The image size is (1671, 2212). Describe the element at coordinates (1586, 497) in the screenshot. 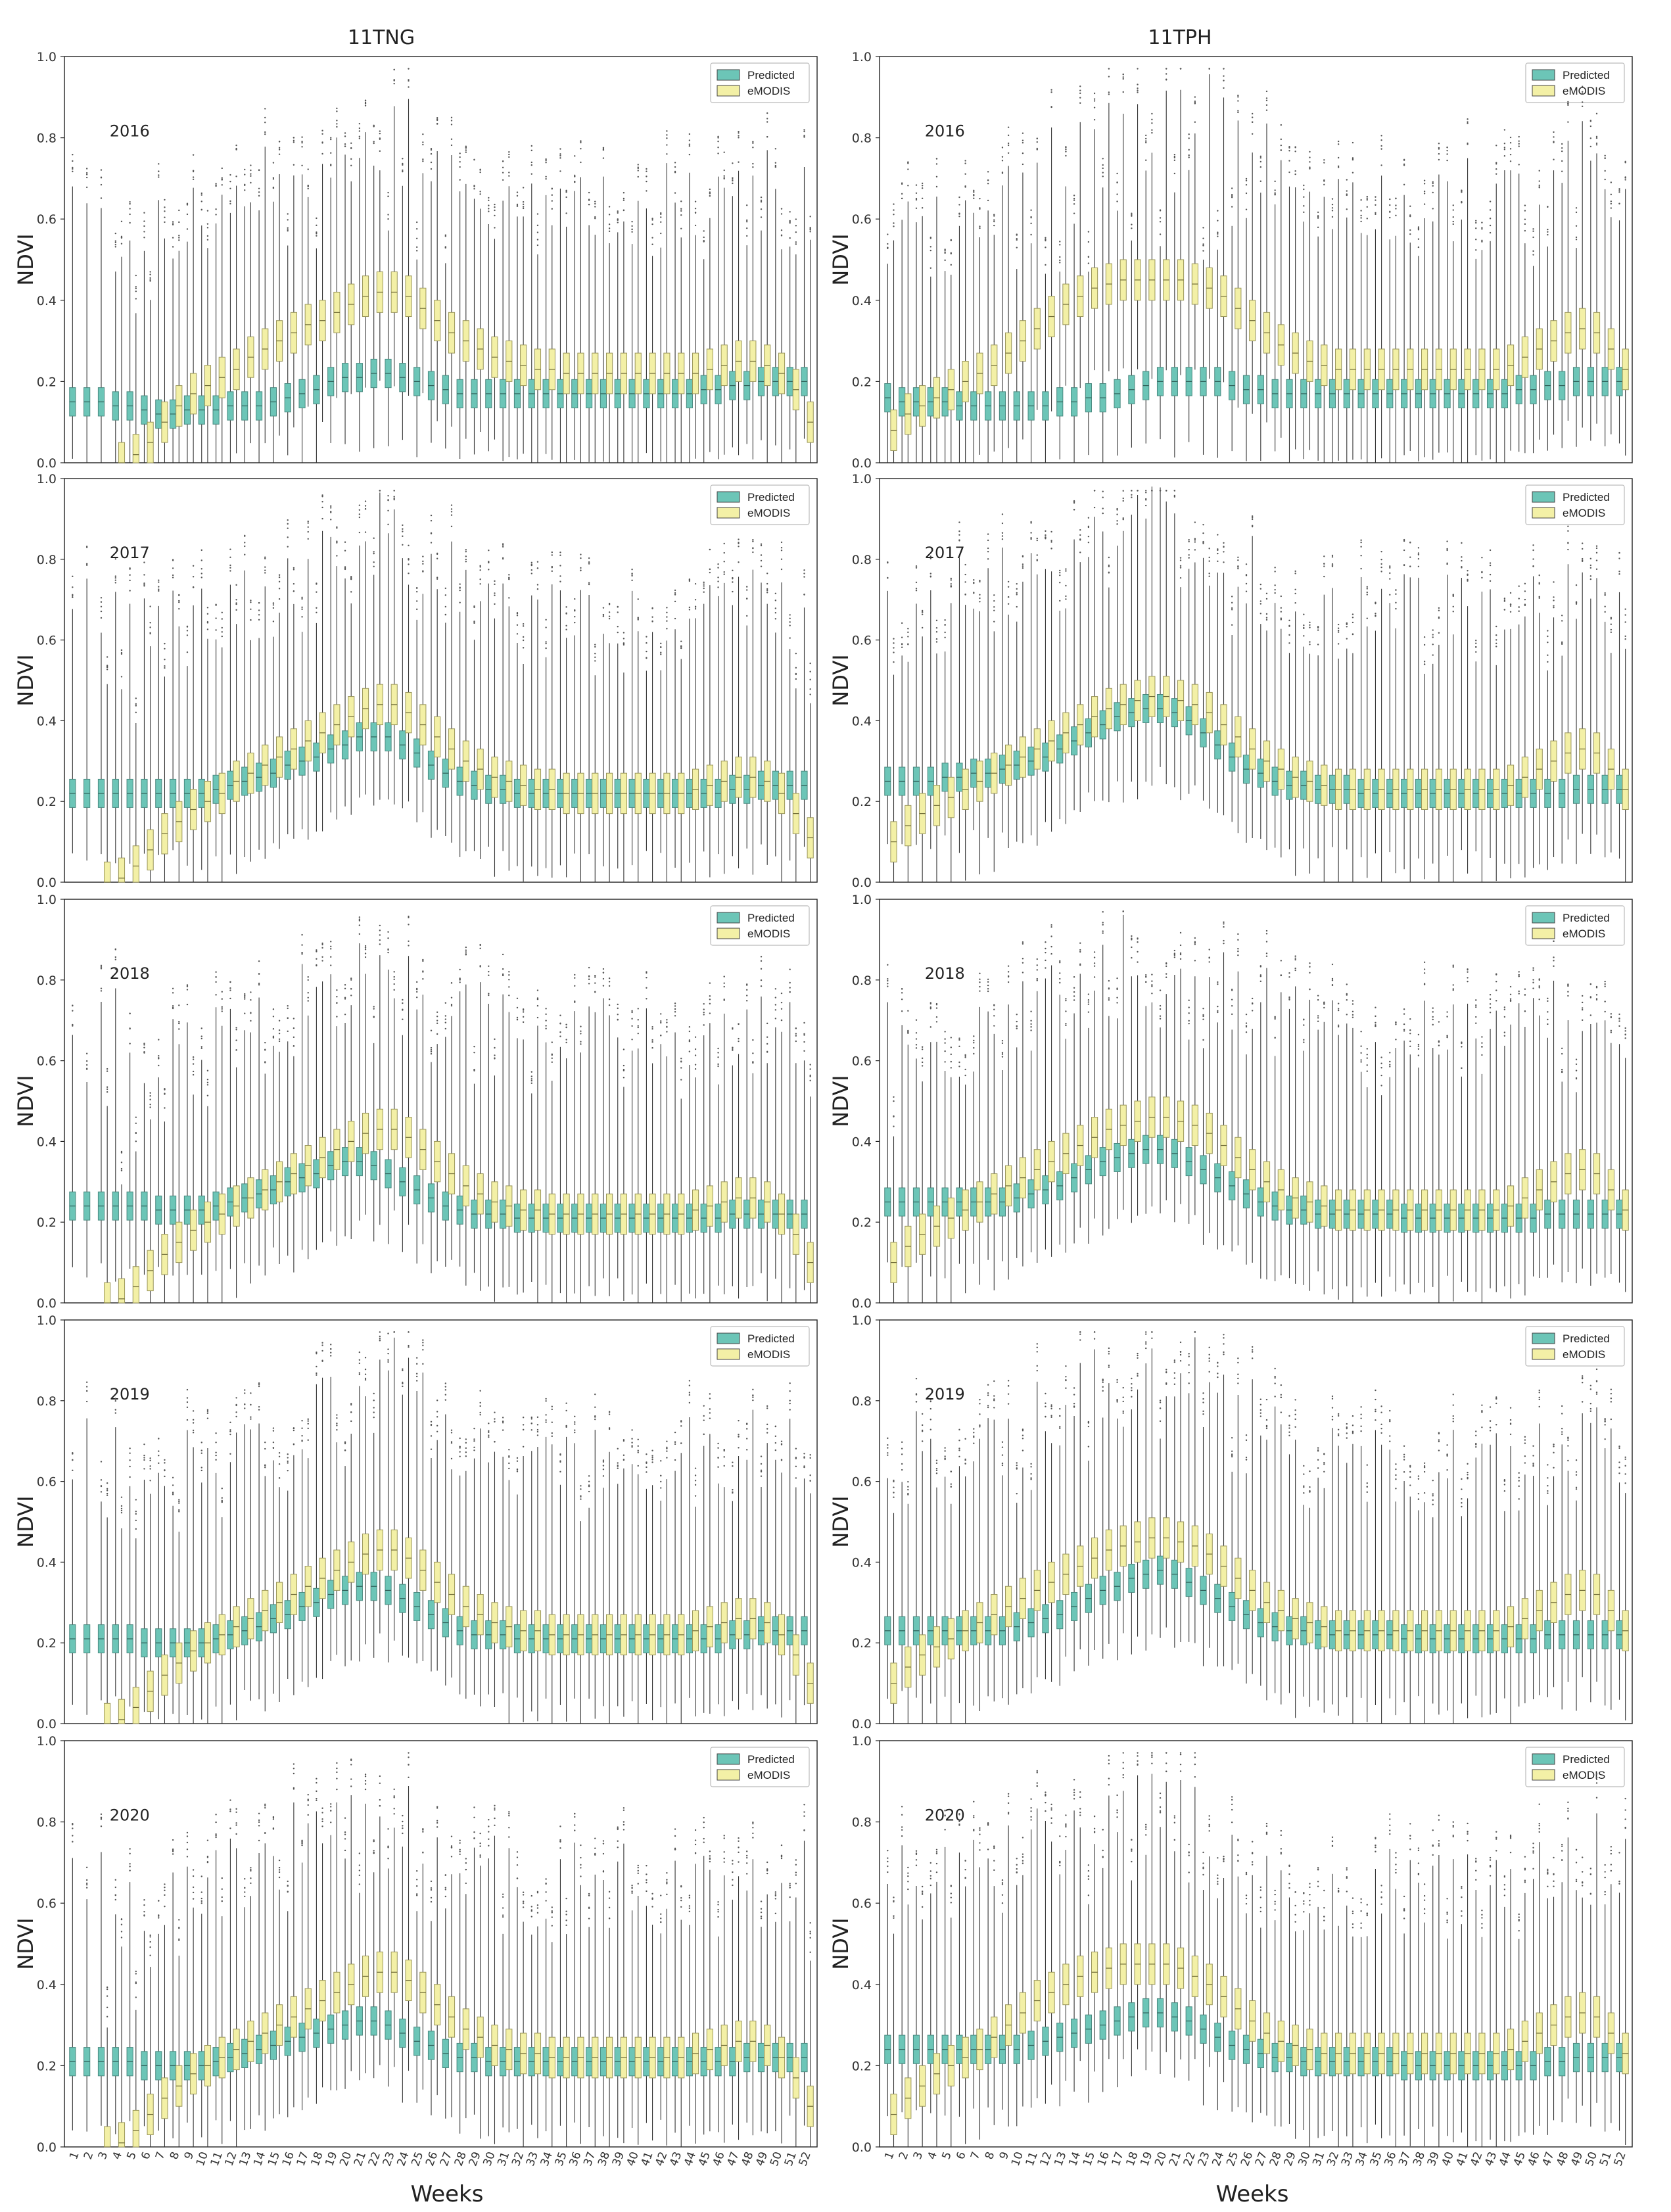

I see `legend-label-predicted: Predicted` at that location.